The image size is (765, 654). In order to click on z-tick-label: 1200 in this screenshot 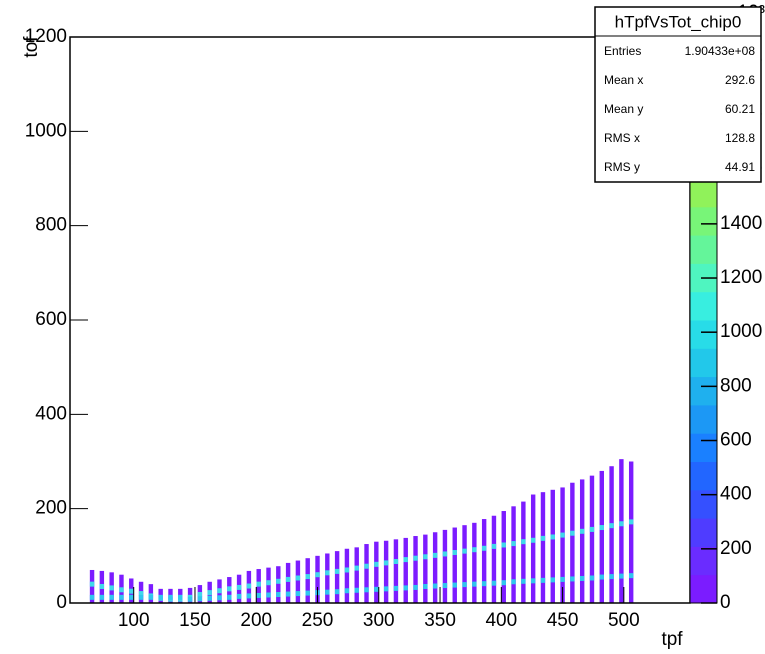, I will do `click(741, 277)`.